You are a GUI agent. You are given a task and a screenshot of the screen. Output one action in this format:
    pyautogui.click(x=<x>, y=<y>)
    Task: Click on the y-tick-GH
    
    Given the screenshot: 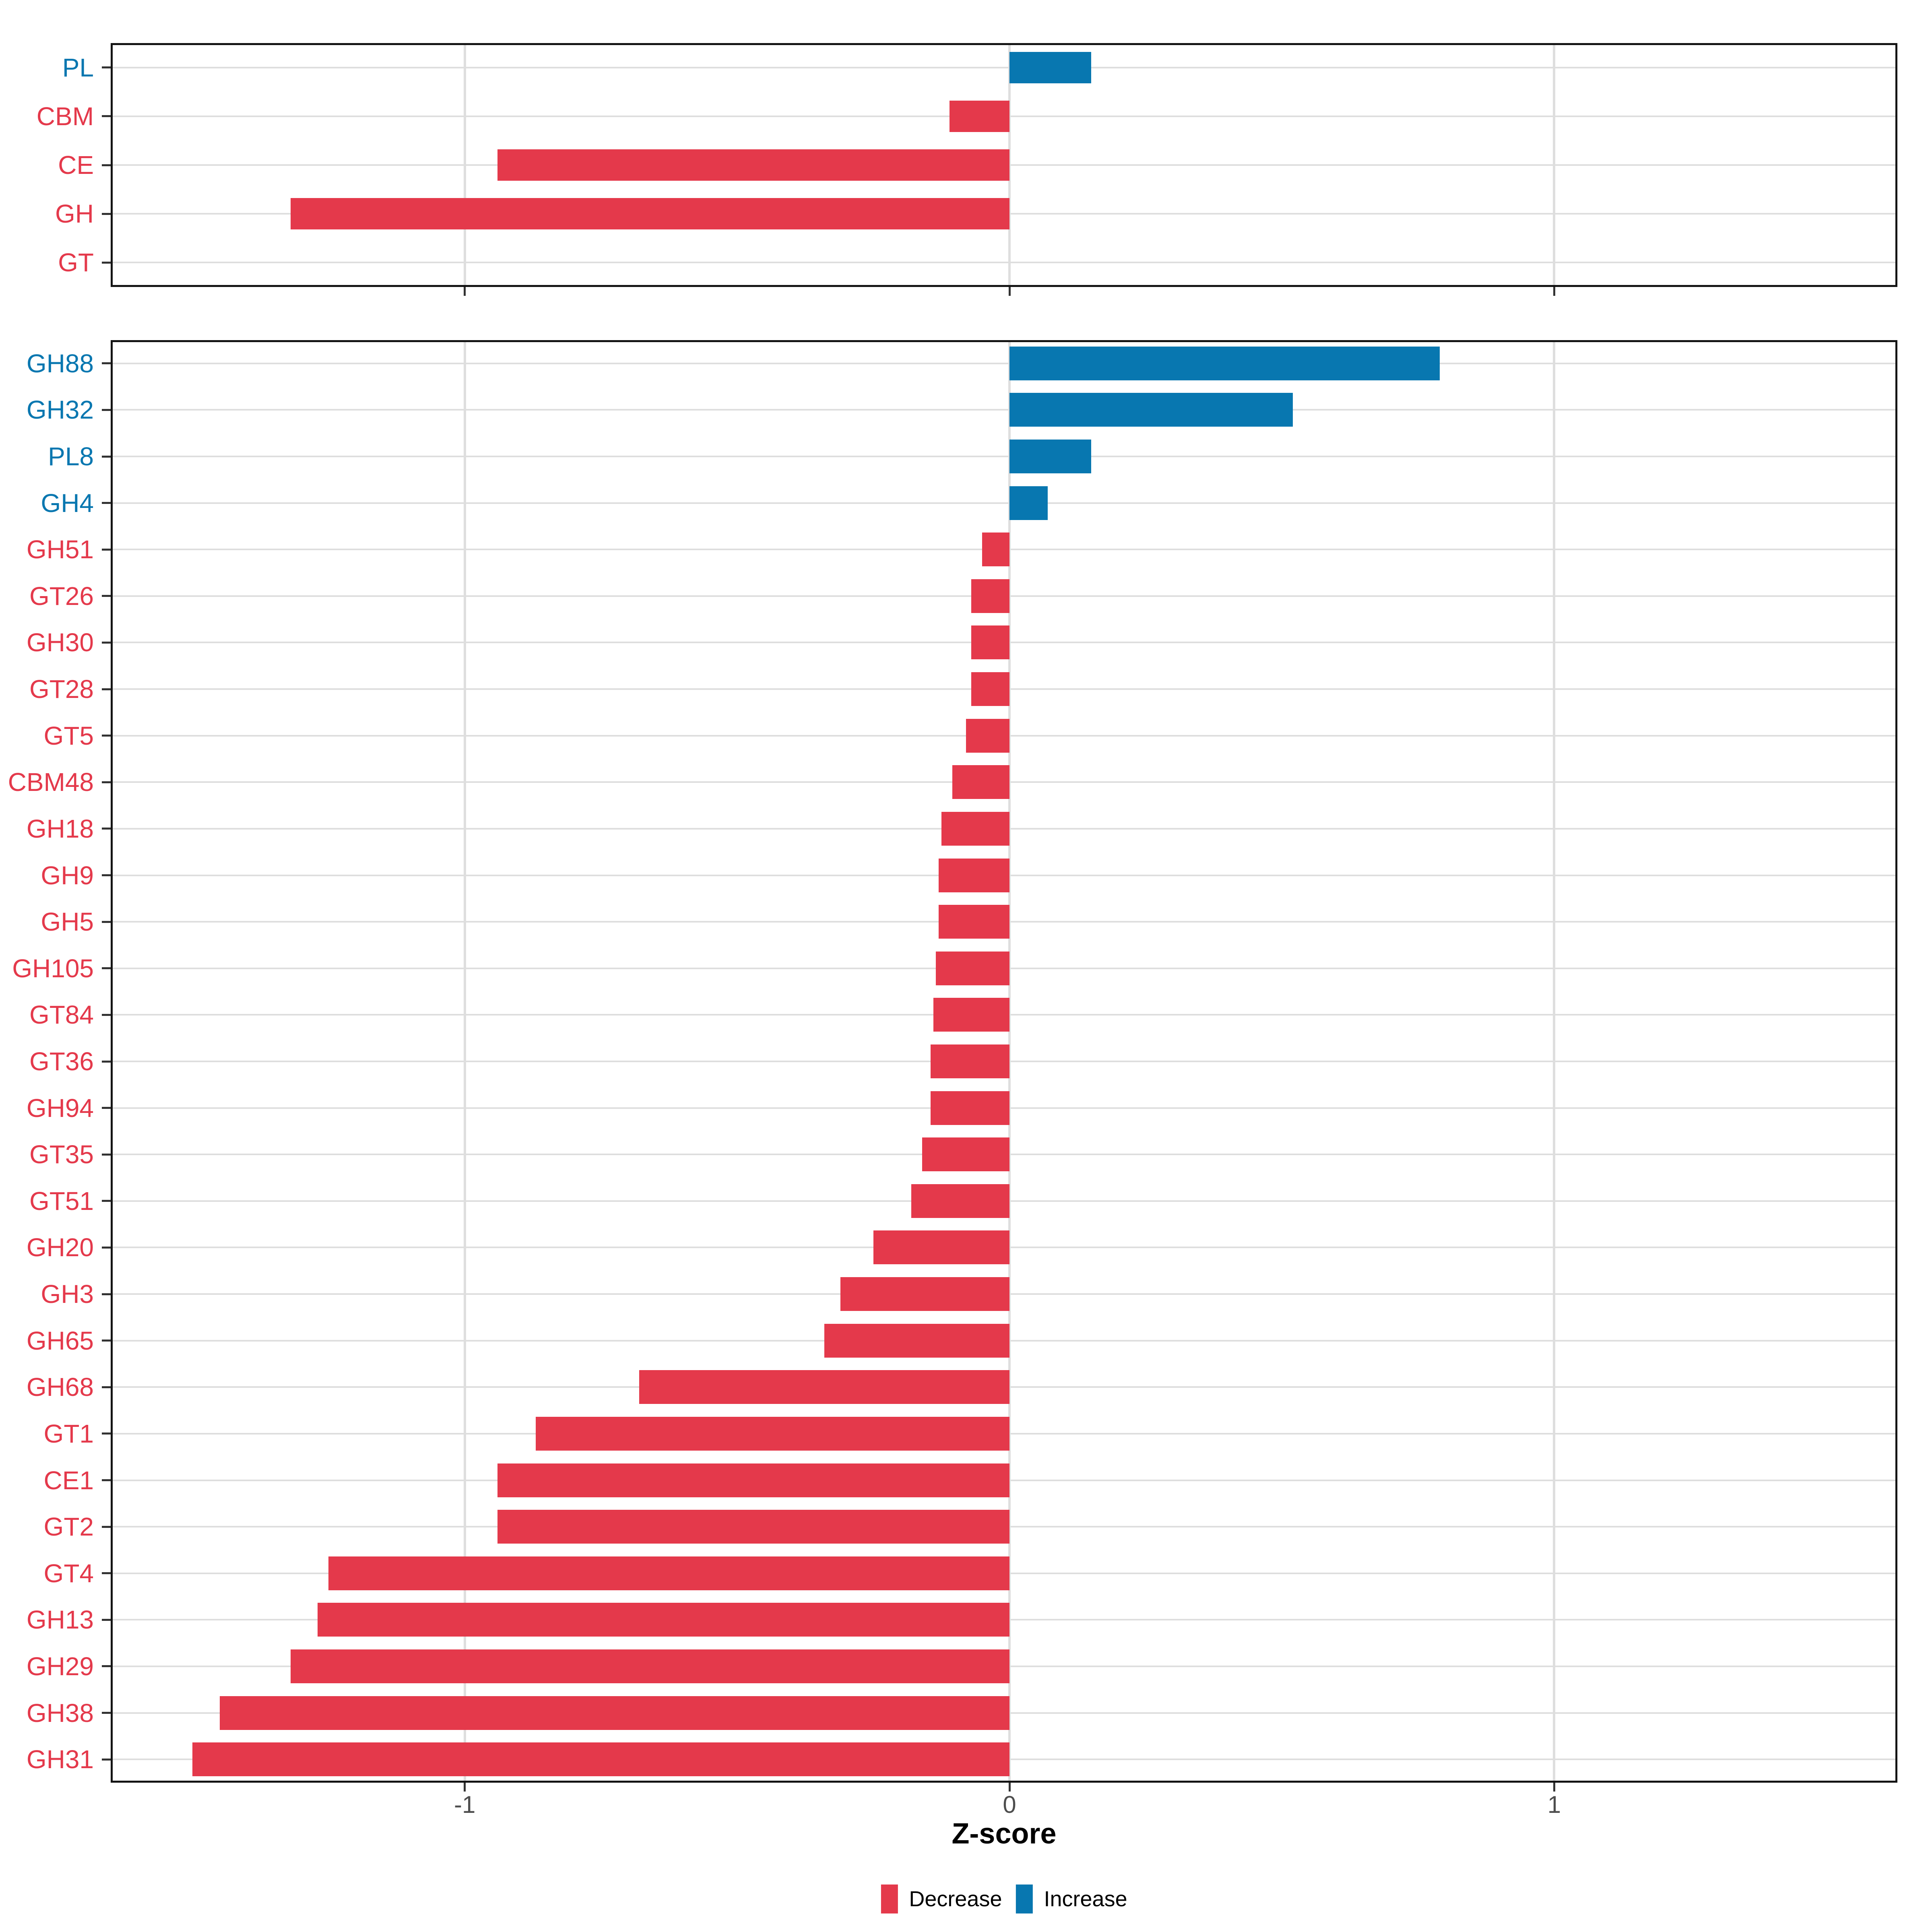 What is the action you would take?
    pyautogui.click(x=106, y=214)
    